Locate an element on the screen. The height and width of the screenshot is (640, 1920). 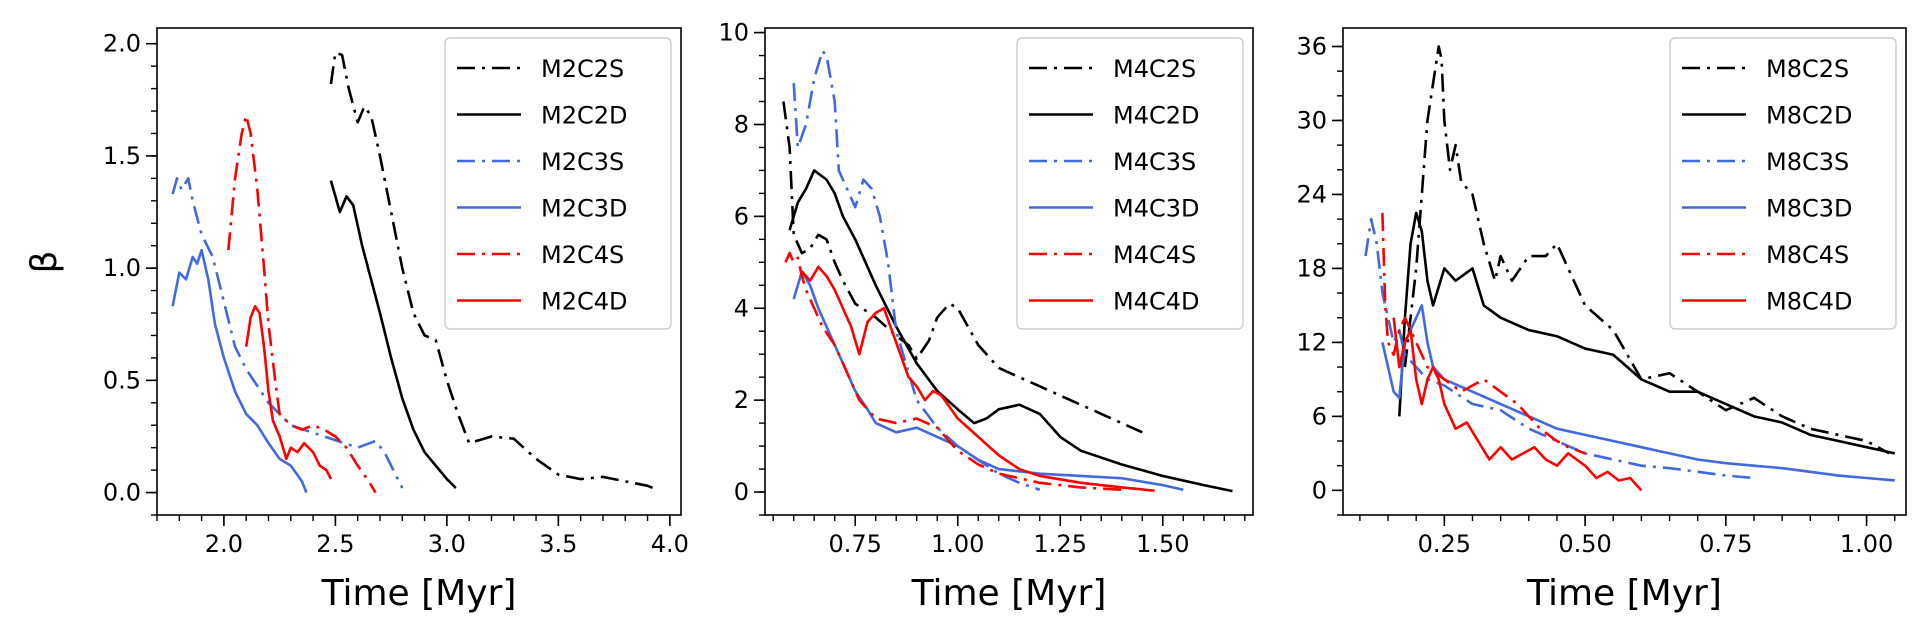
legend-label: M4C2S is located at coordinates (1154, 69).